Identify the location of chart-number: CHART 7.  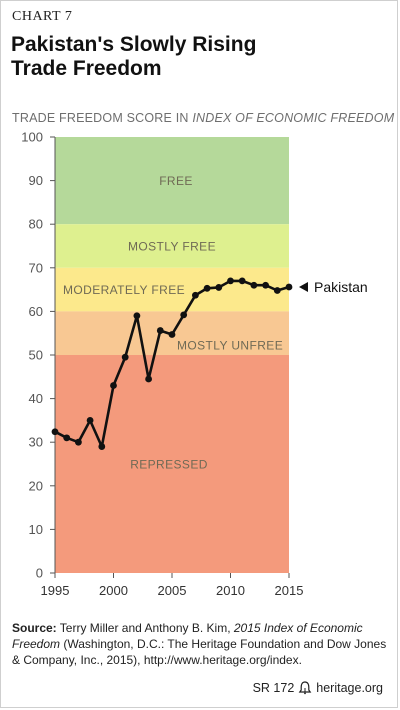
(42, 16).